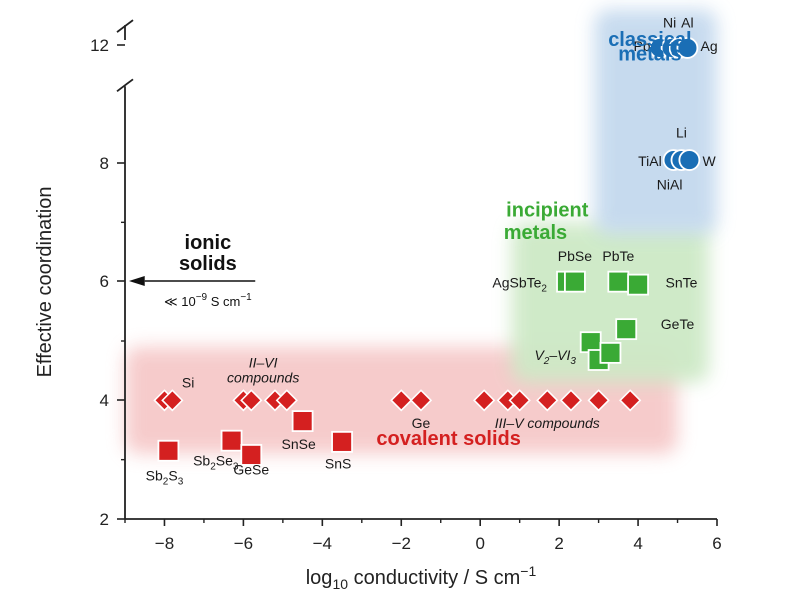 This screenshot has height=600, width=800. I want to click on label-text: NiAl, so click(670, 185).